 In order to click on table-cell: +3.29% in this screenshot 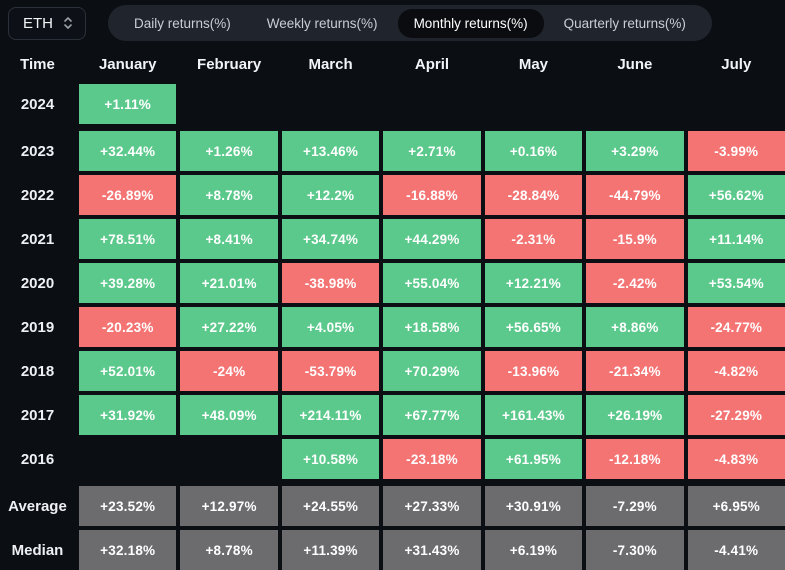, I will do `click(635, 151)`.